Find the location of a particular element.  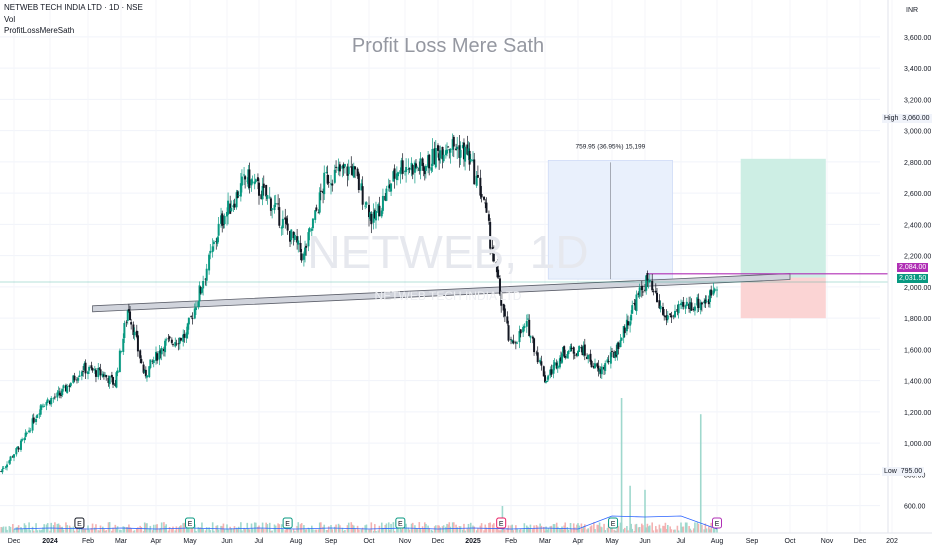

y-tick-label: 600.00 is located at coordinates (915, 507).